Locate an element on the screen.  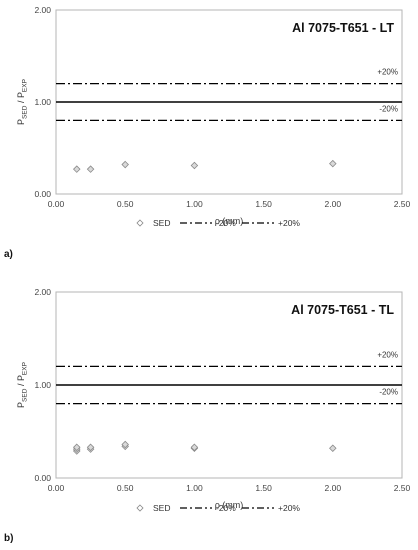
panel-letter: a) is located at coordinates (8, 254).